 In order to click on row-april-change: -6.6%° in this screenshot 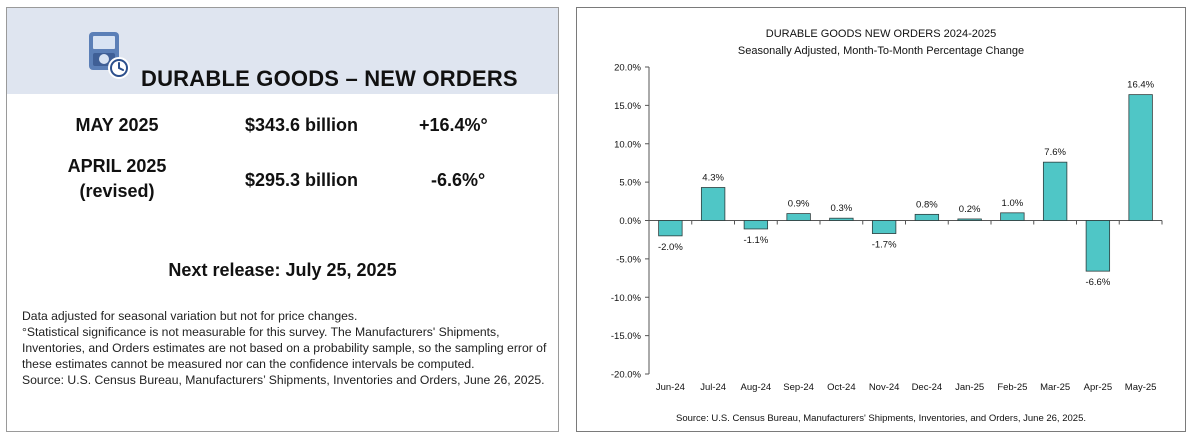, I will do `click(458, 180)`.